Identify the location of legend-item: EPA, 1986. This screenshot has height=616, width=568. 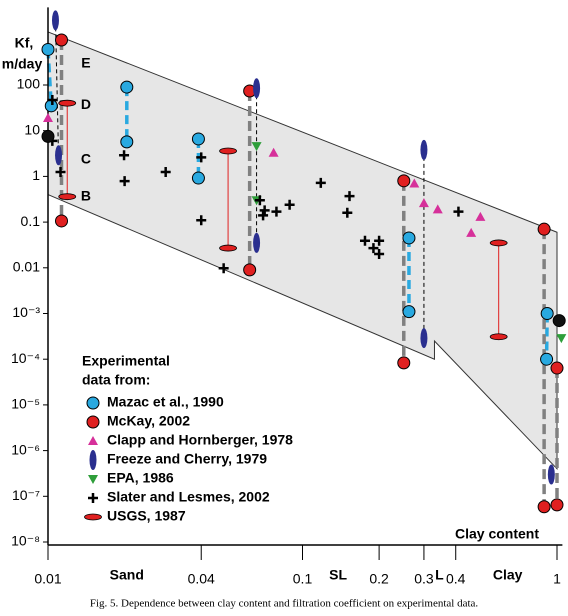
(131, 478).